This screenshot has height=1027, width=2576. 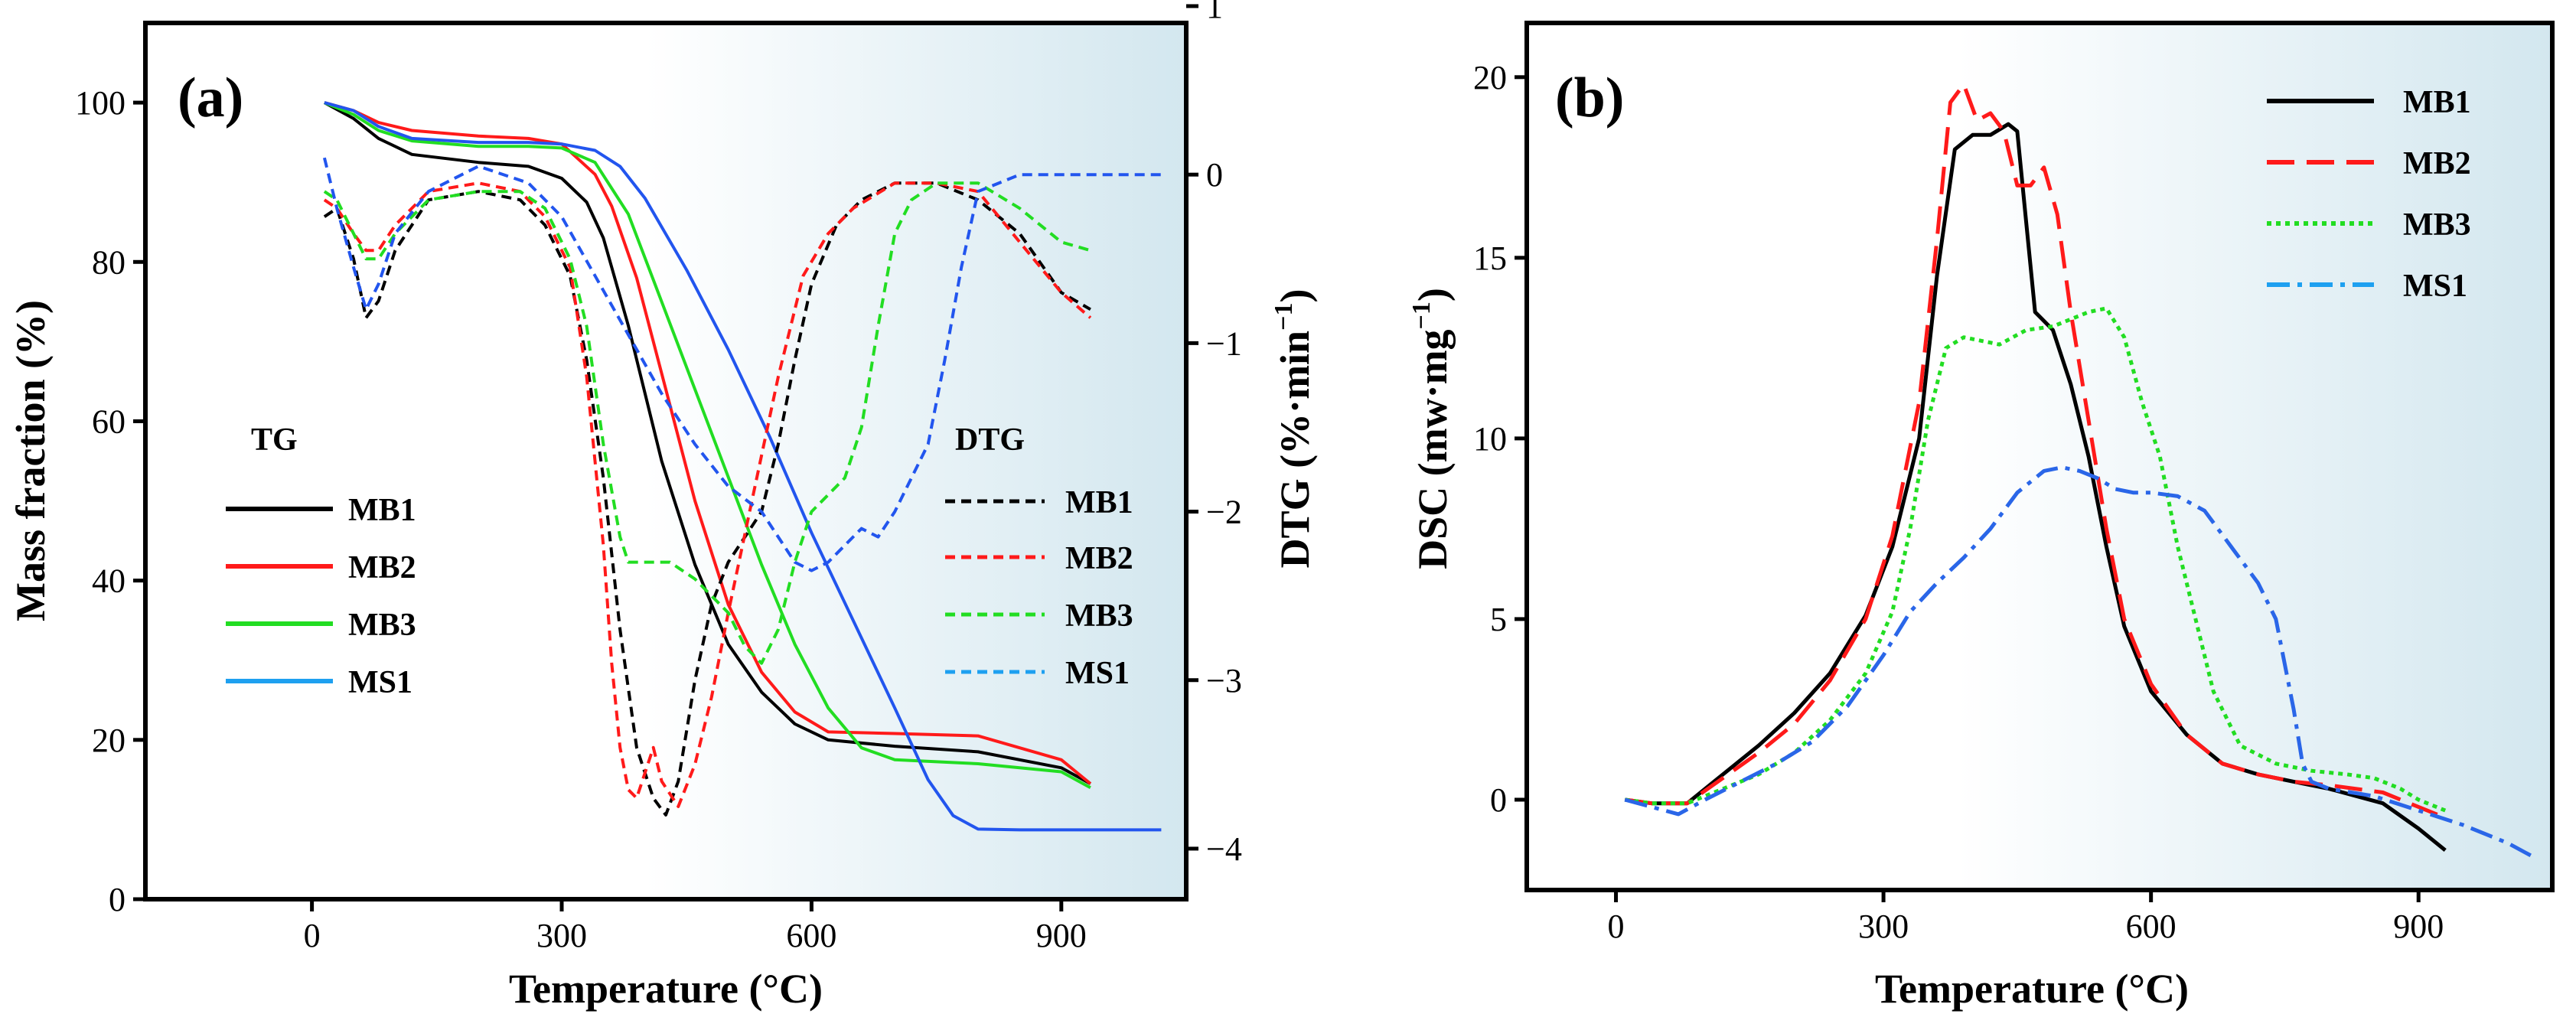 What do you see at coordinates (990, 440) in the screenshot?
I see `chart-a-dtg-legend-title: DTG` at bounding box center [990, 440].